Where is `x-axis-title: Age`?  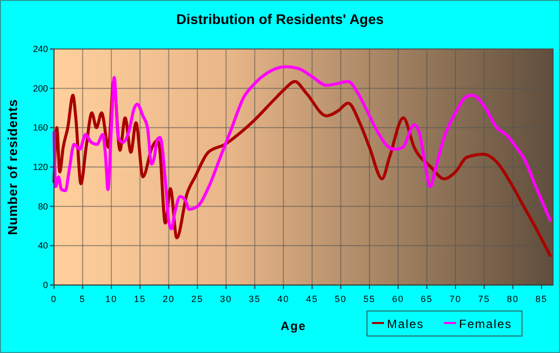 x-axis-title: Age is located at coordinates (293, 326).